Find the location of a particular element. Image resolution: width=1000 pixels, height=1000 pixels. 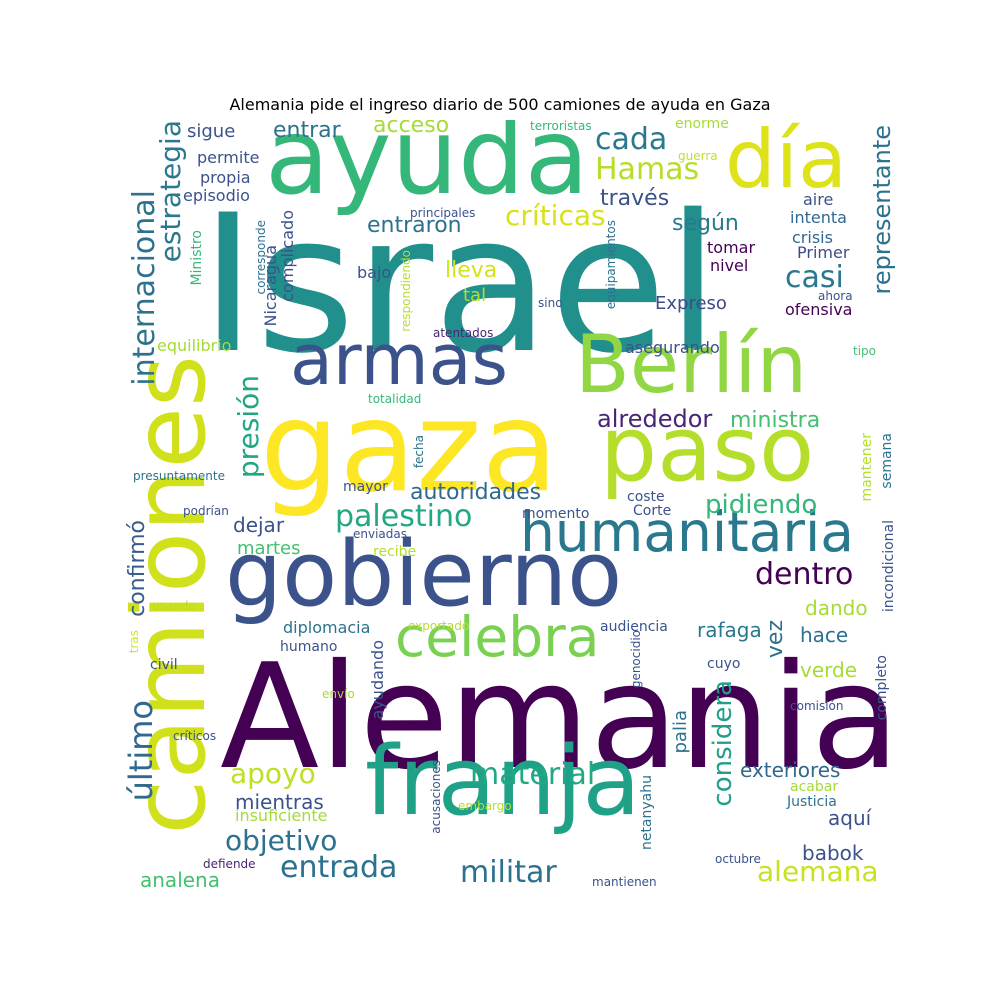

word: martes is located at coordinates (269, 548).